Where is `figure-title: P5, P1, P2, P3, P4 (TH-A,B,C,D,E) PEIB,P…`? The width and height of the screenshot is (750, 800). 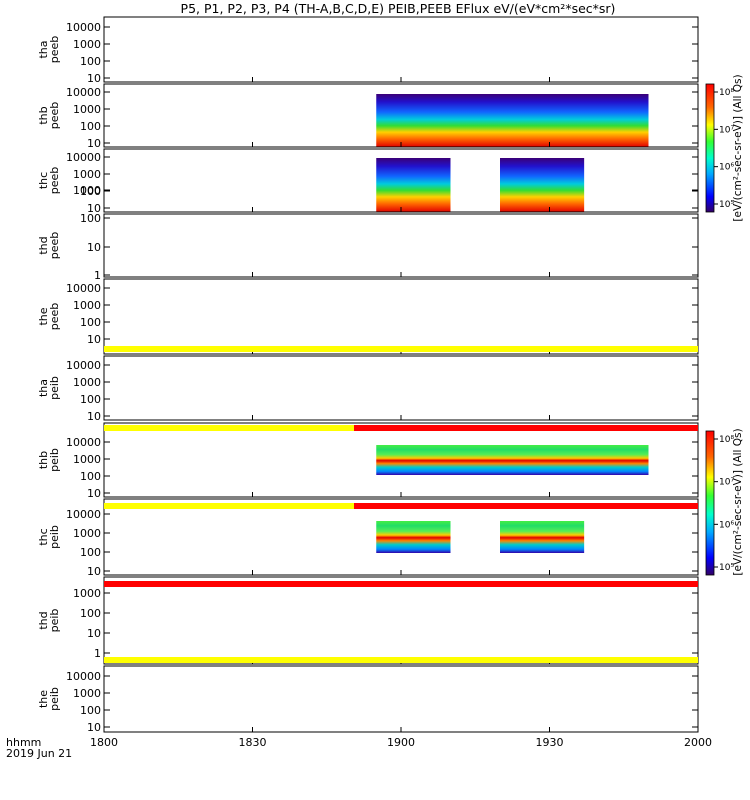 figure-title: P5, P1, P2, P3, P4 (TH-A,B,C,D,E) PEIB,P… is located at coordinates (398, 8).